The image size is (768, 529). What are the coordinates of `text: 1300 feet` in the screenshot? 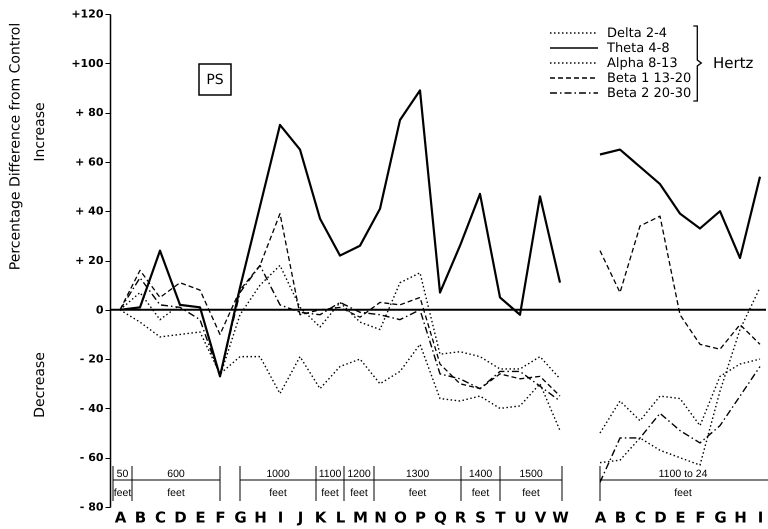 It's located at (418, 483).